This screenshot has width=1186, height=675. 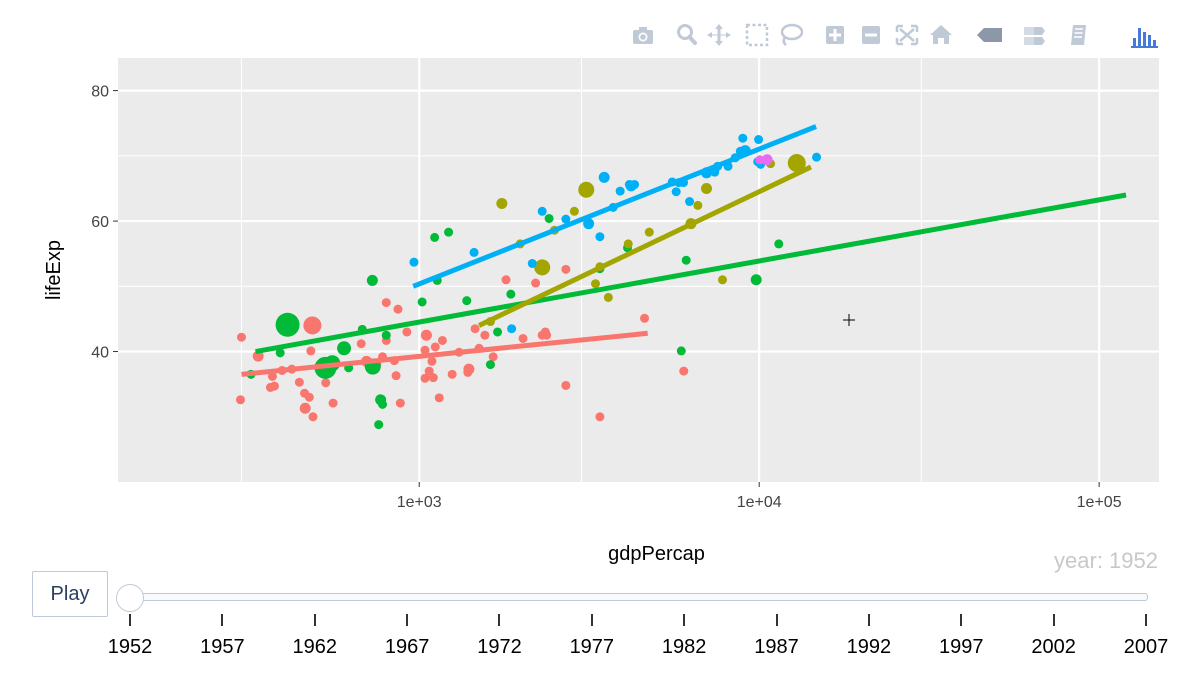 What do you see at coordinates (757, 35) in the screenshot?
I see `box-select-icon` at bounding box center [757, 35].